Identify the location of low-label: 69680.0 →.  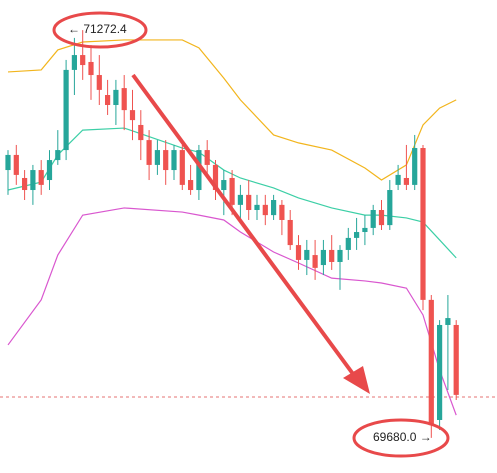
(402, 437).